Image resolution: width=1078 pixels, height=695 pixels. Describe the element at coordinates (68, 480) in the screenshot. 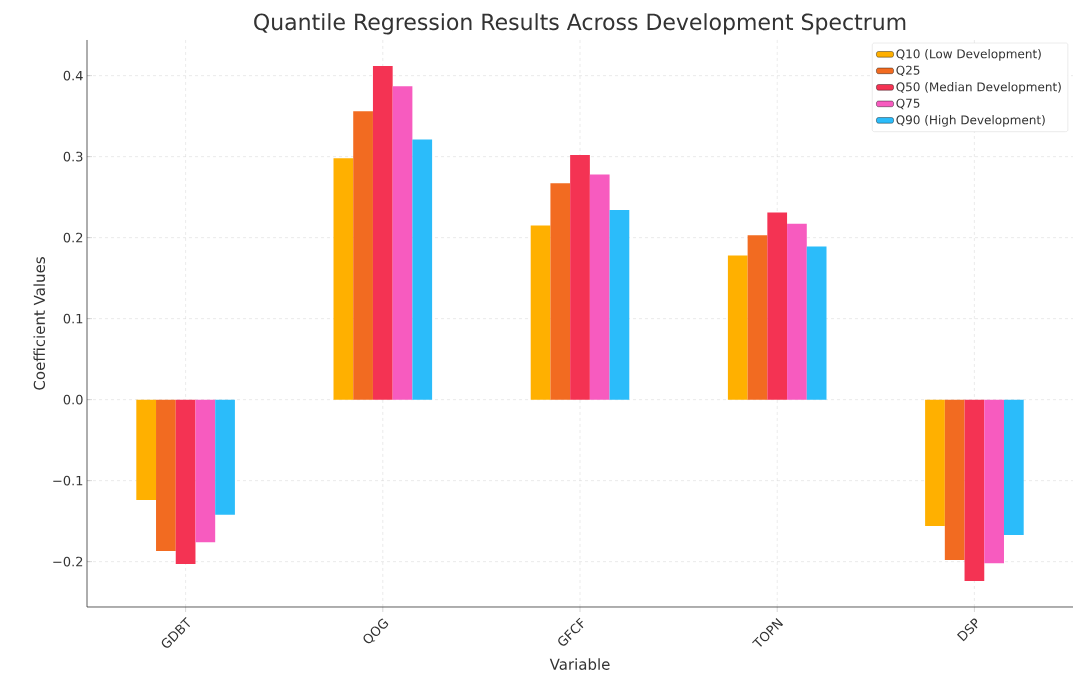

I see `y-tick-label: −0.1` at that location.